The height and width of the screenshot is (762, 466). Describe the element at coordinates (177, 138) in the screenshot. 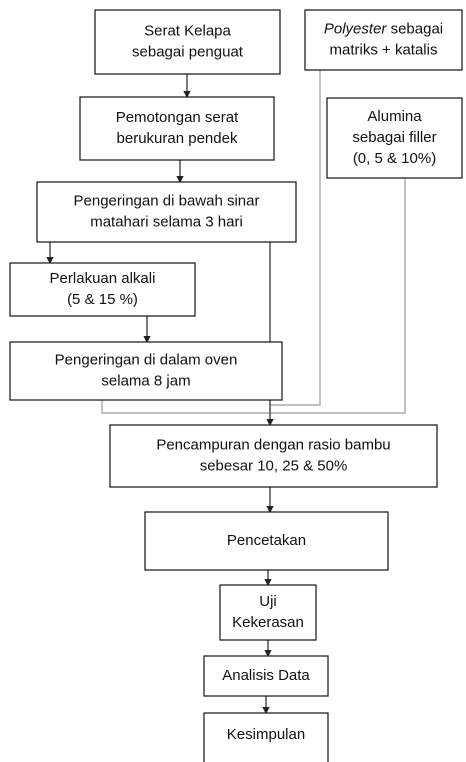

I see `node-label: berukuran pendek` at that location.